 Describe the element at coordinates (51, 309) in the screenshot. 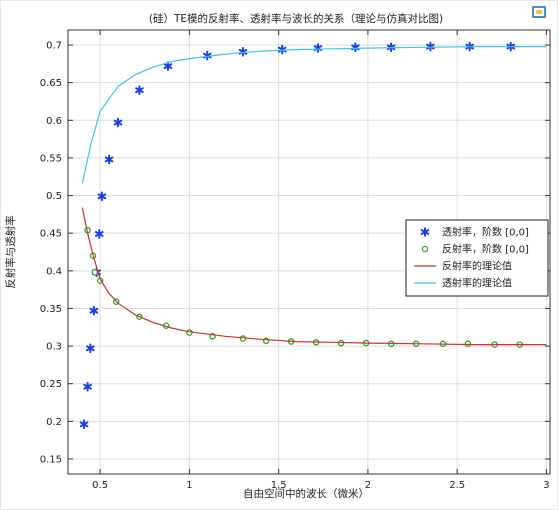

I see `y-tick-label: 0.35` at that location.